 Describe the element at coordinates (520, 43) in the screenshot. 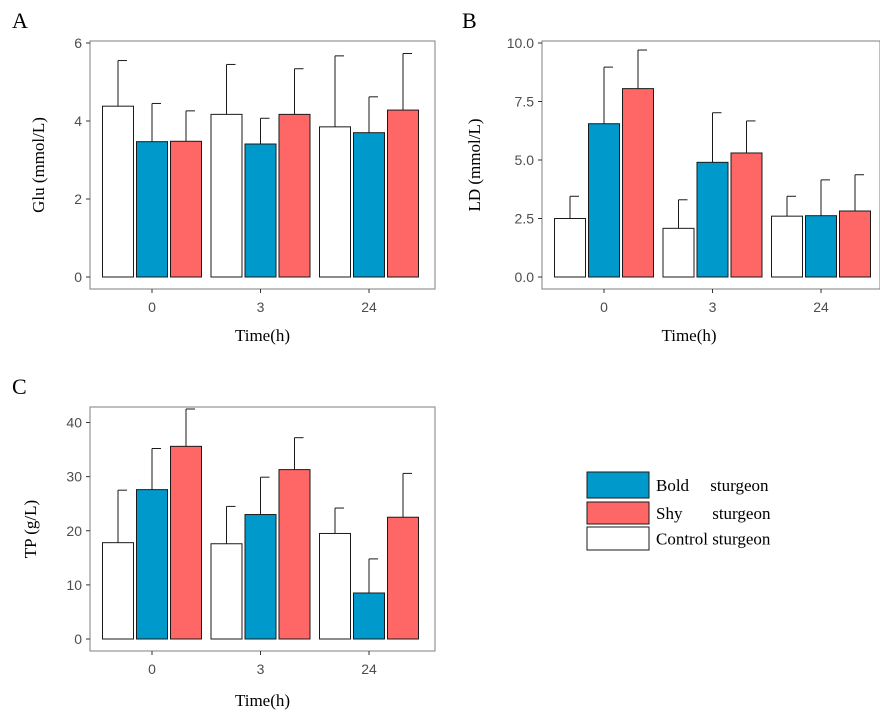

I see `y-tick-label: 10.0` at that location.